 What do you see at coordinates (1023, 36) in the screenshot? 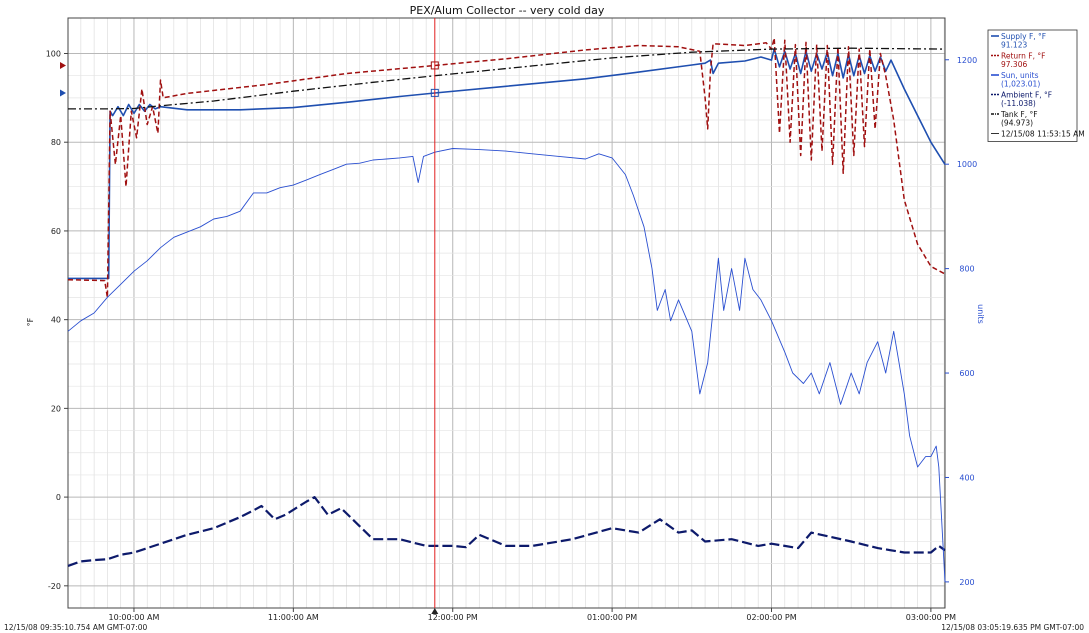
I see `legend-entry-name: Supply F, °F` at bounding box center [1023, 36].